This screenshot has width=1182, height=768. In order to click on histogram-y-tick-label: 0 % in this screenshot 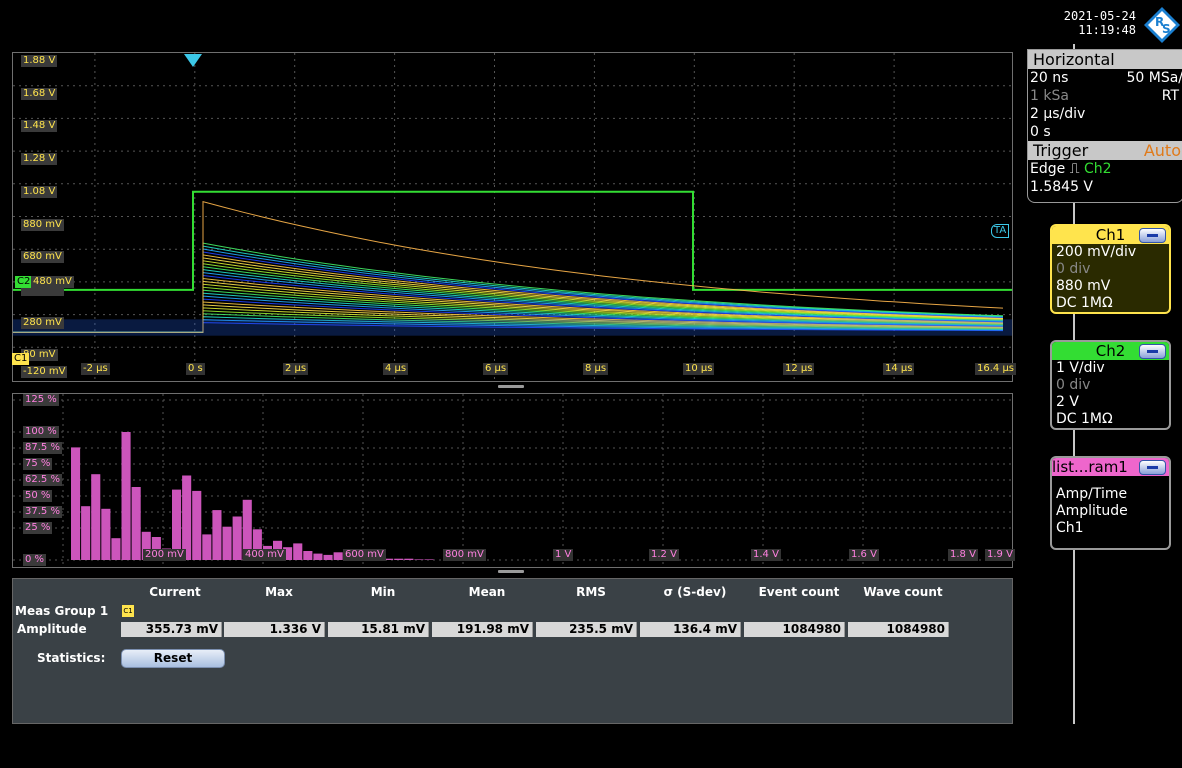, I will do `click(35, 560)`.